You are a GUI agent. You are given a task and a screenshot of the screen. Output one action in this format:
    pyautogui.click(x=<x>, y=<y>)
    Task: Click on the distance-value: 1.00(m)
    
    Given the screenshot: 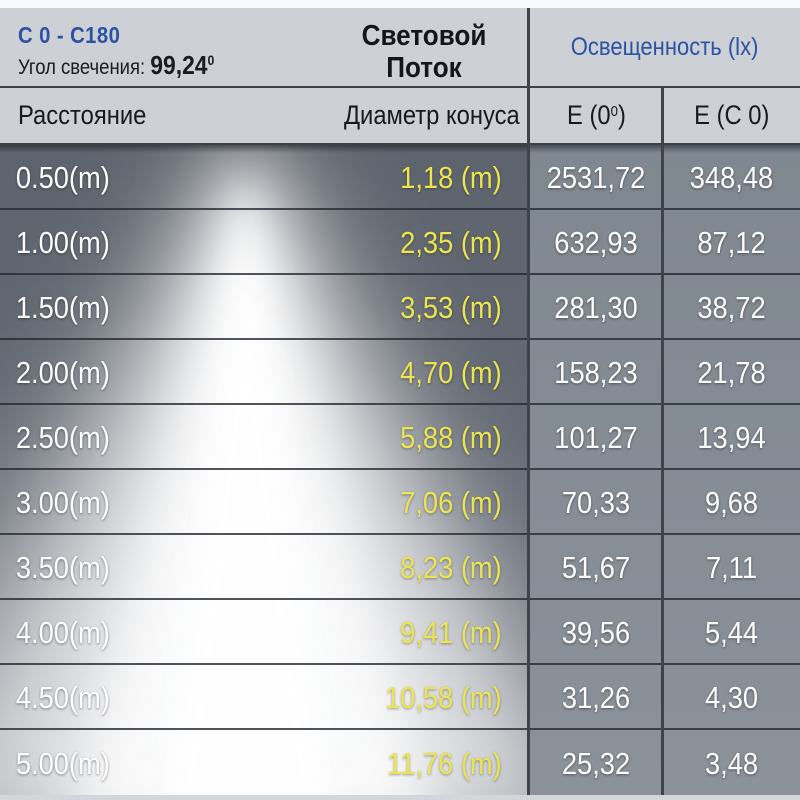 What is the action you would take?
    pyautogui.click(x=62, y=242)
    